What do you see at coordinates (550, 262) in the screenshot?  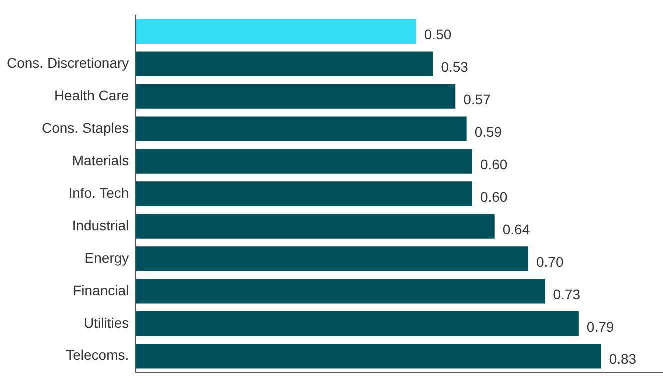 I see `data-label: 0.70` at bounding box center [550, 262].